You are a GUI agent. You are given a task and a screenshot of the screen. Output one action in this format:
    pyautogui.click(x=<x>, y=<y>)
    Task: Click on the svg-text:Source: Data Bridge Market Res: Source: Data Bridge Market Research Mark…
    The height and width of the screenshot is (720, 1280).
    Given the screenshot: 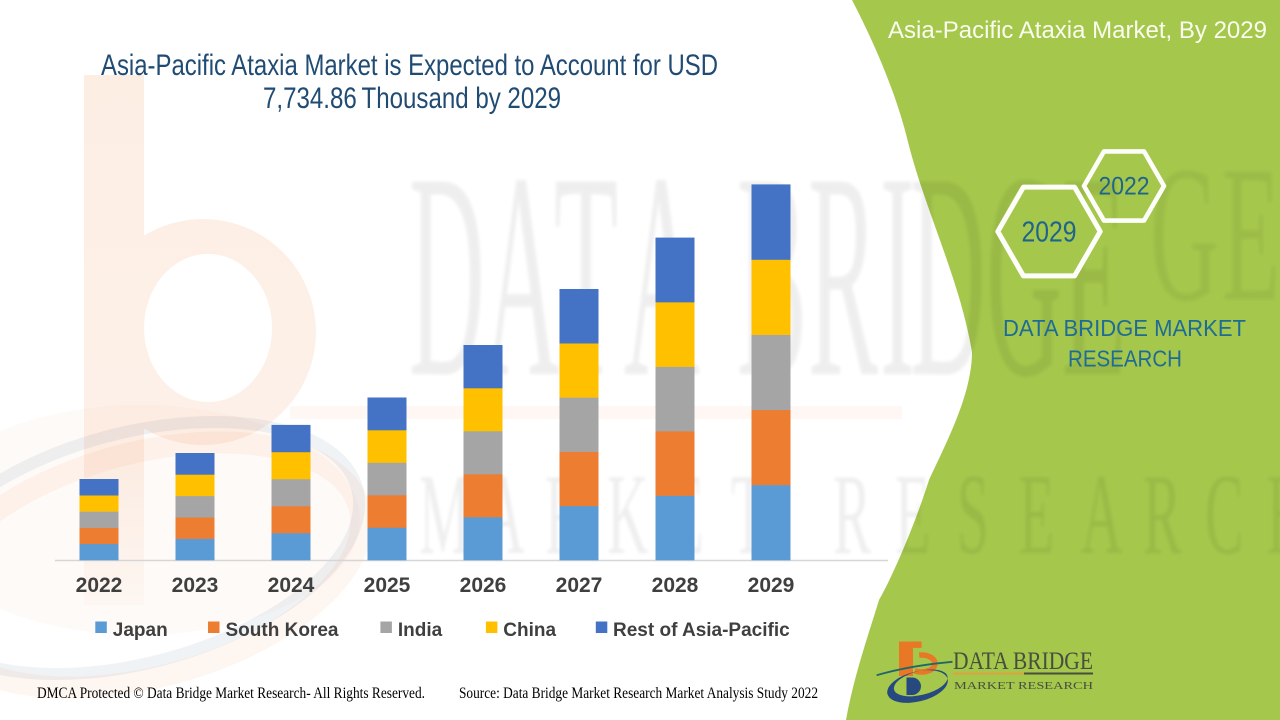 What is the action you would take?
    pyautogui.click(x=638, y=693)
    